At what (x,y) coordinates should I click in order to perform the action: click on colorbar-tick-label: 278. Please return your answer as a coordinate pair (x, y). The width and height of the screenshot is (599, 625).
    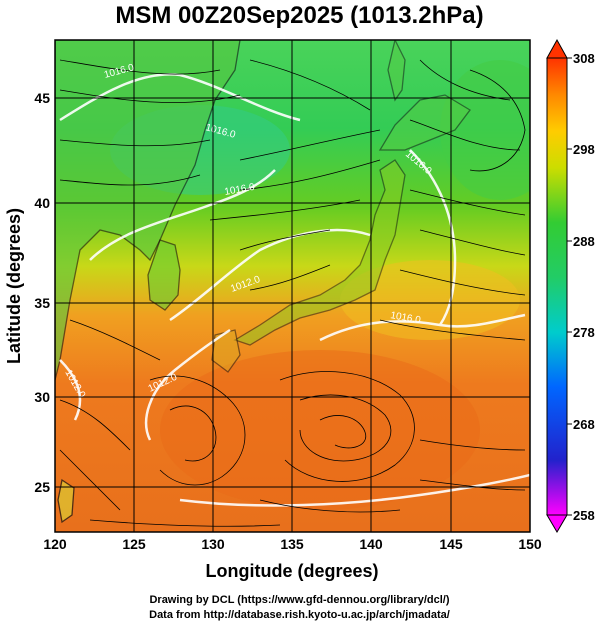
    Looking at the image, I should click on (584, 332).